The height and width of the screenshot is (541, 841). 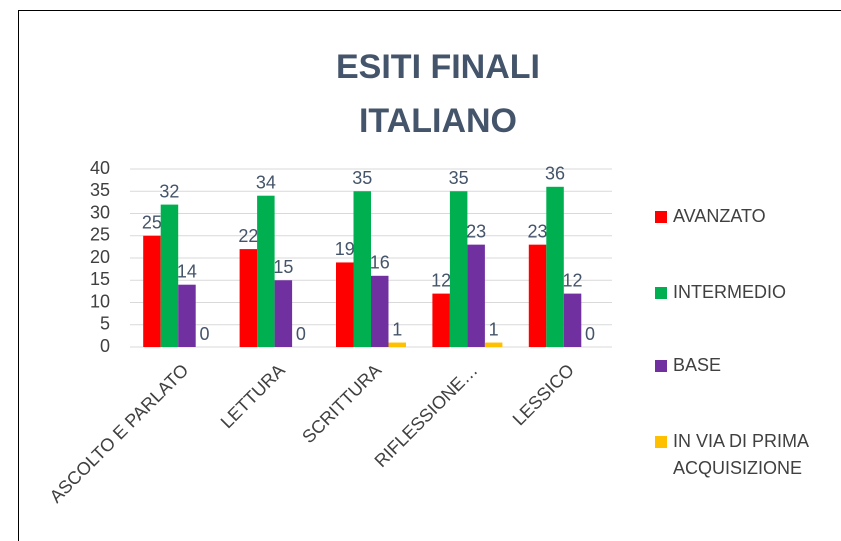 I want to click on legend-item: INTERMEDIO, so click(x=747, y=292).